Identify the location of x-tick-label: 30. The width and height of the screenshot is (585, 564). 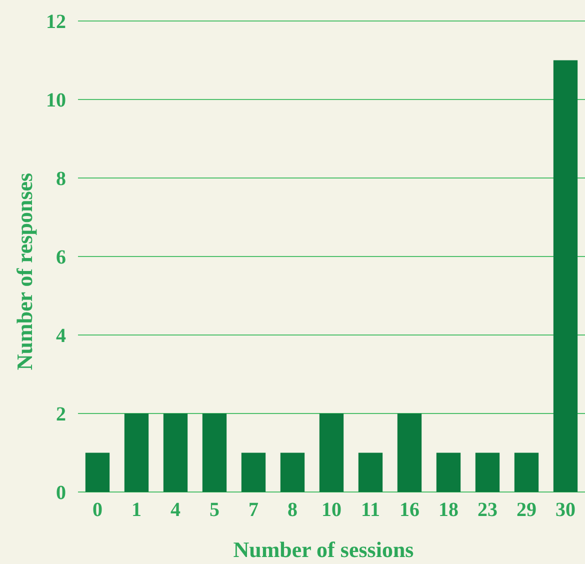
(566, 510).